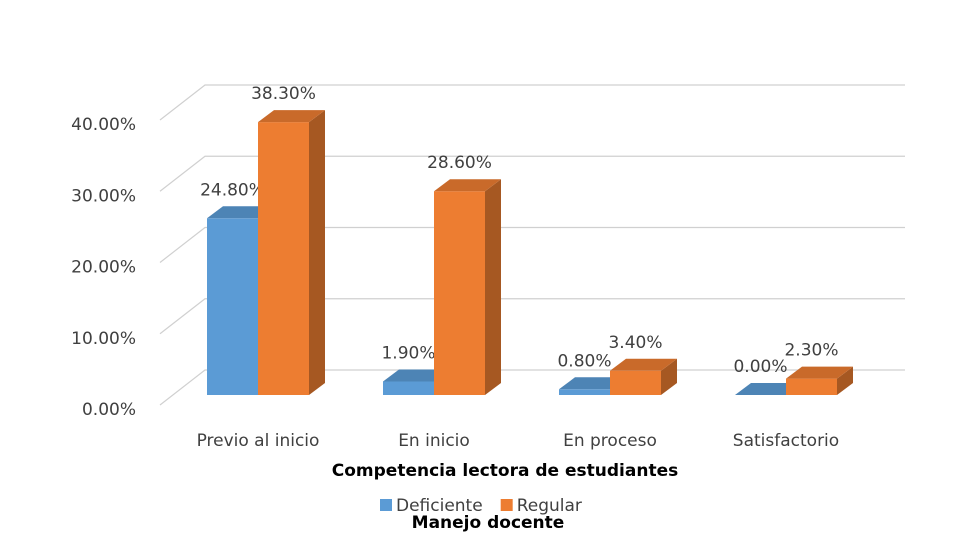 Image resolution: width=955 pixels, height=540 pixels. I want to click on x-tick-label: En inicio, so click(434, 441).